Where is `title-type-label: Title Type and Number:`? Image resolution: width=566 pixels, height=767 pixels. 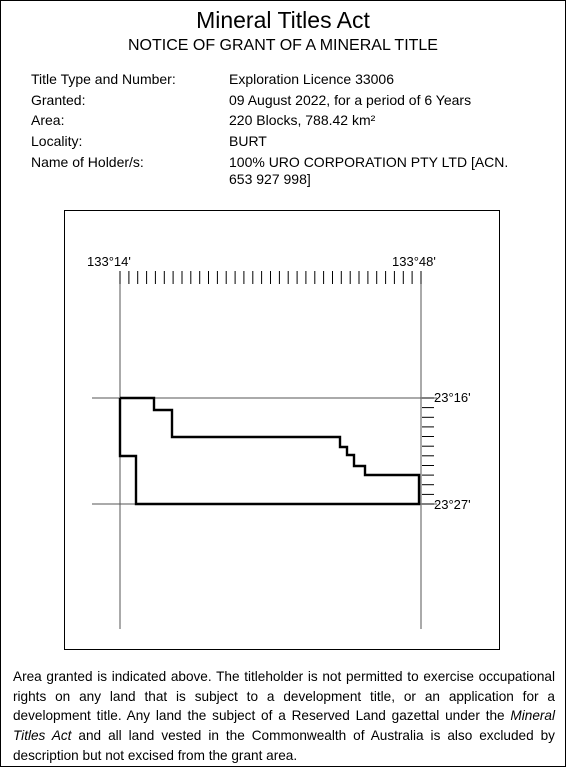 title-type-label: Title Type and Number: is located at coordinates (103, 79).